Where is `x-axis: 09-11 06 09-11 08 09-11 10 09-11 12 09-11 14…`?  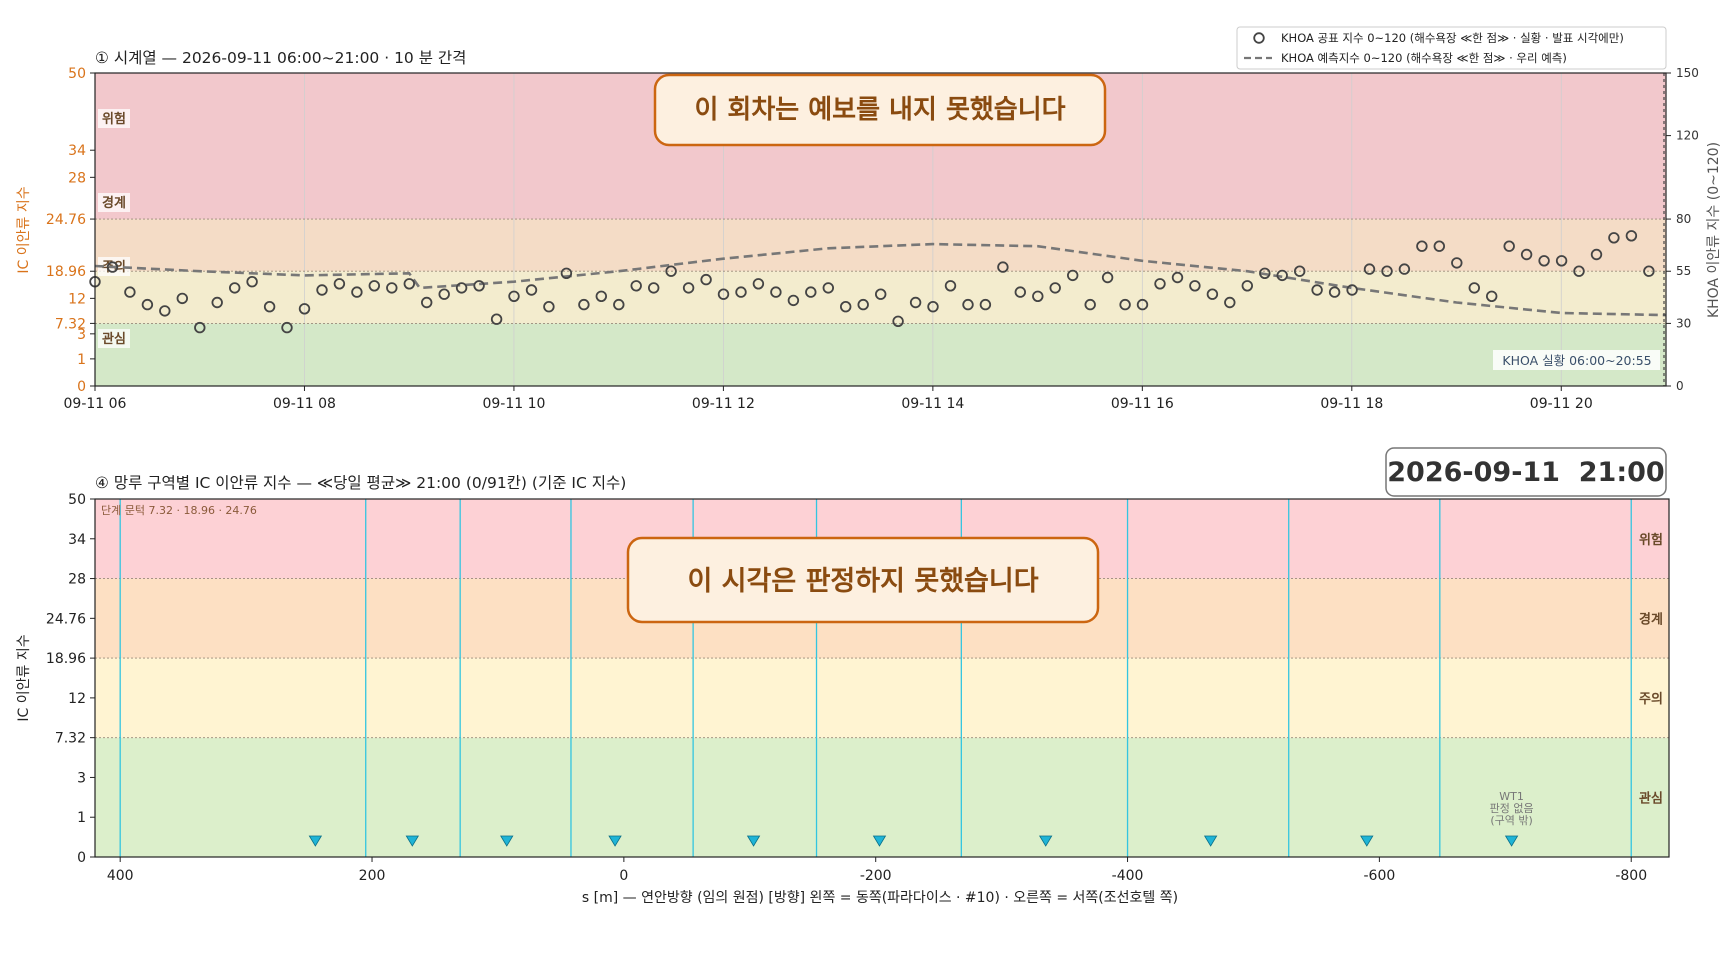
x-axis: 09-11 06 09-11 08 09-11 10 09-11 12 09-11 14… is located at coordinates (828, 399).